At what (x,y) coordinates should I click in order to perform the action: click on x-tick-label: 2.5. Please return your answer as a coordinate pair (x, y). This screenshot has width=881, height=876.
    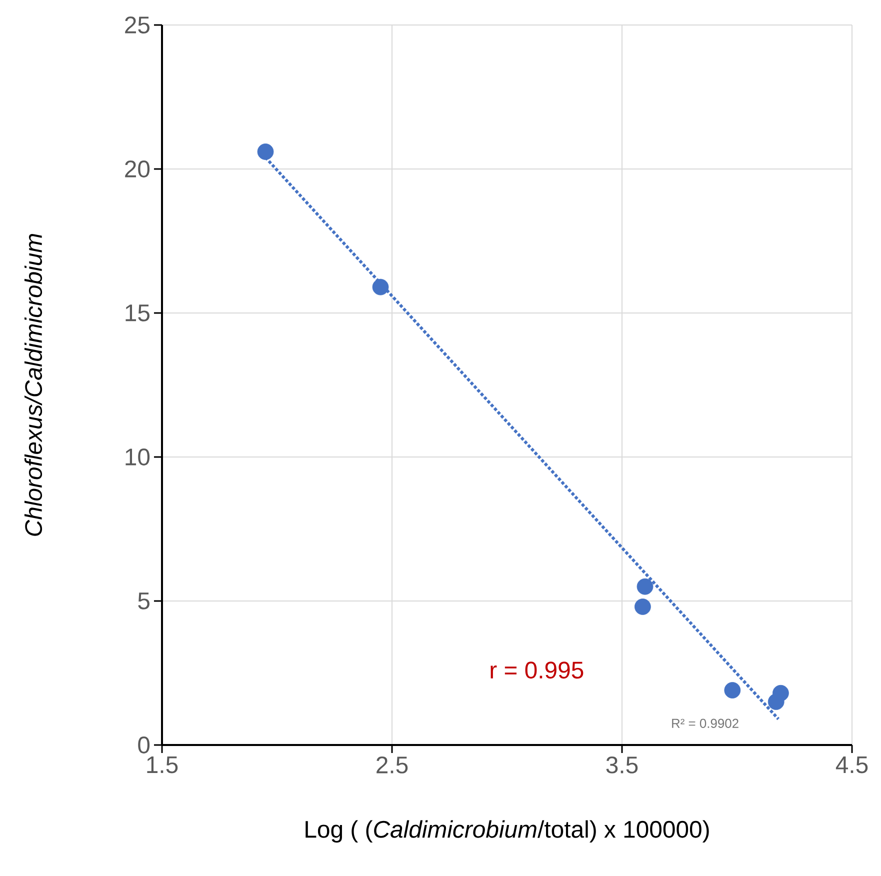
    Looking at the image, I should click on (392, 765).